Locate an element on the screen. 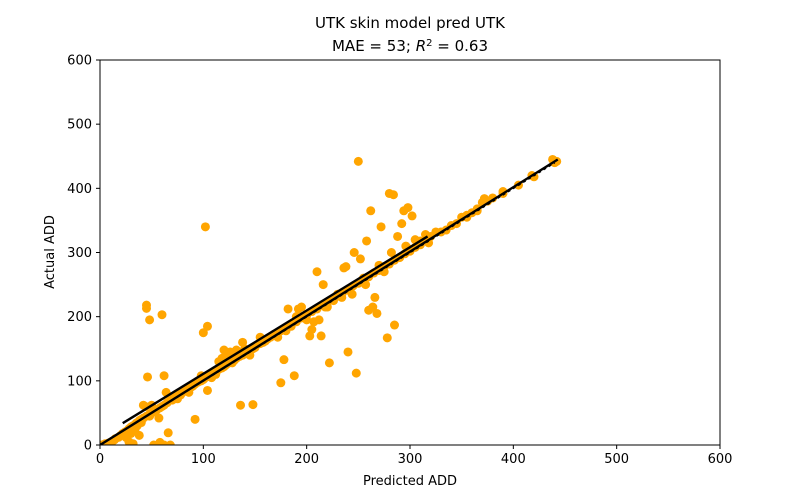 This screenshot has height=500, width=800. x-tick-label: 300 is located at coordinates (410, 459).